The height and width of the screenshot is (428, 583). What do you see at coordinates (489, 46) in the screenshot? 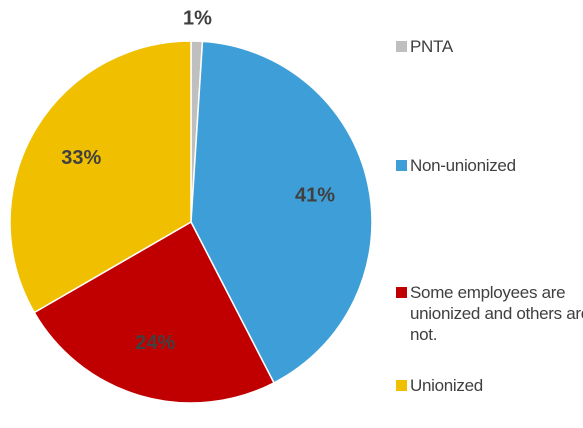
I see `legend-item: PNTA` at bounding box center [489, 46].